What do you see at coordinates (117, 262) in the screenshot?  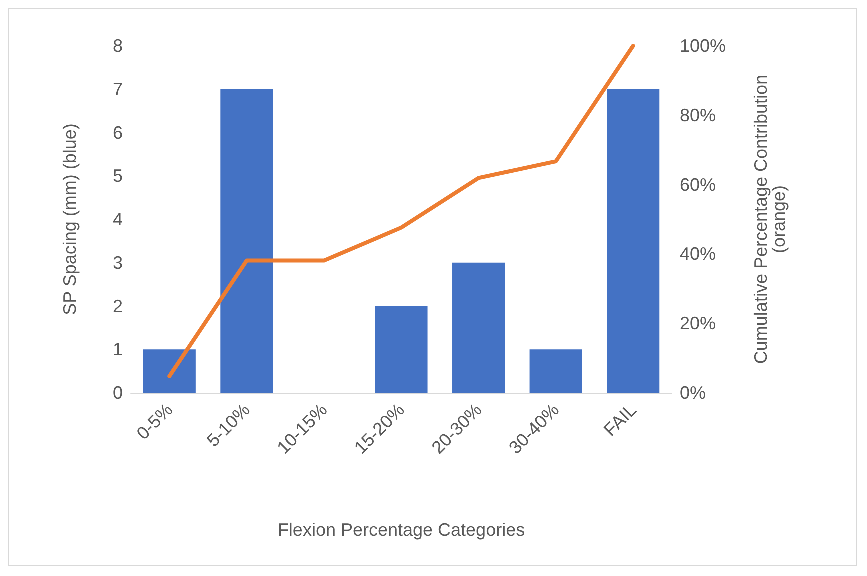 I see `y-tick-label: 3` at bounding box center [117, 262].